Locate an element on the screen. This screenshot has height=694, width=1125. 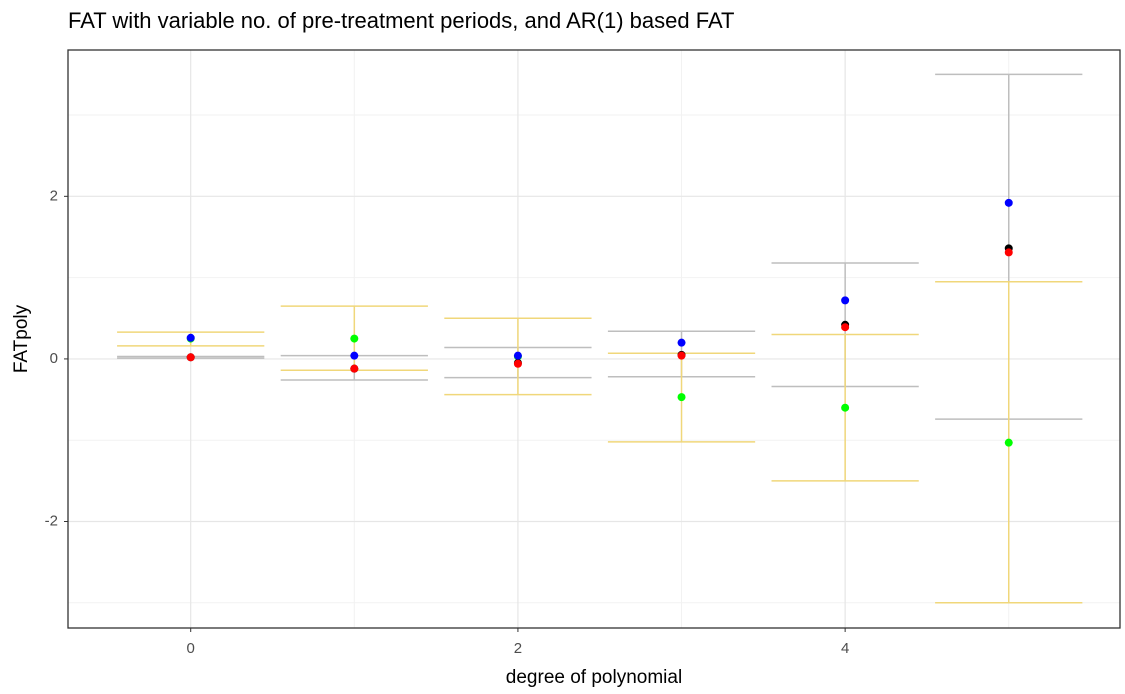
y-tick-label: 0 is located at coordinates (54, 358).